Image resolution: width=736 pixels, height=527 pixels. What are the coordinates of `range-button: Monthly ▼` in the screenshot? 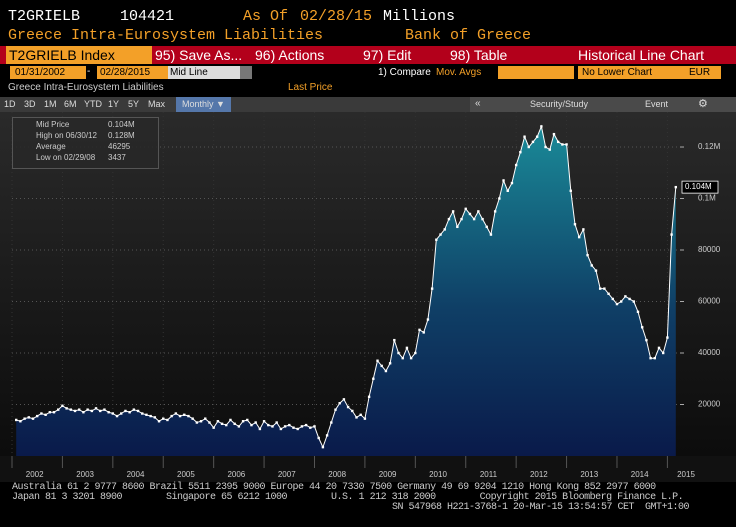 It's located at (203, 104).